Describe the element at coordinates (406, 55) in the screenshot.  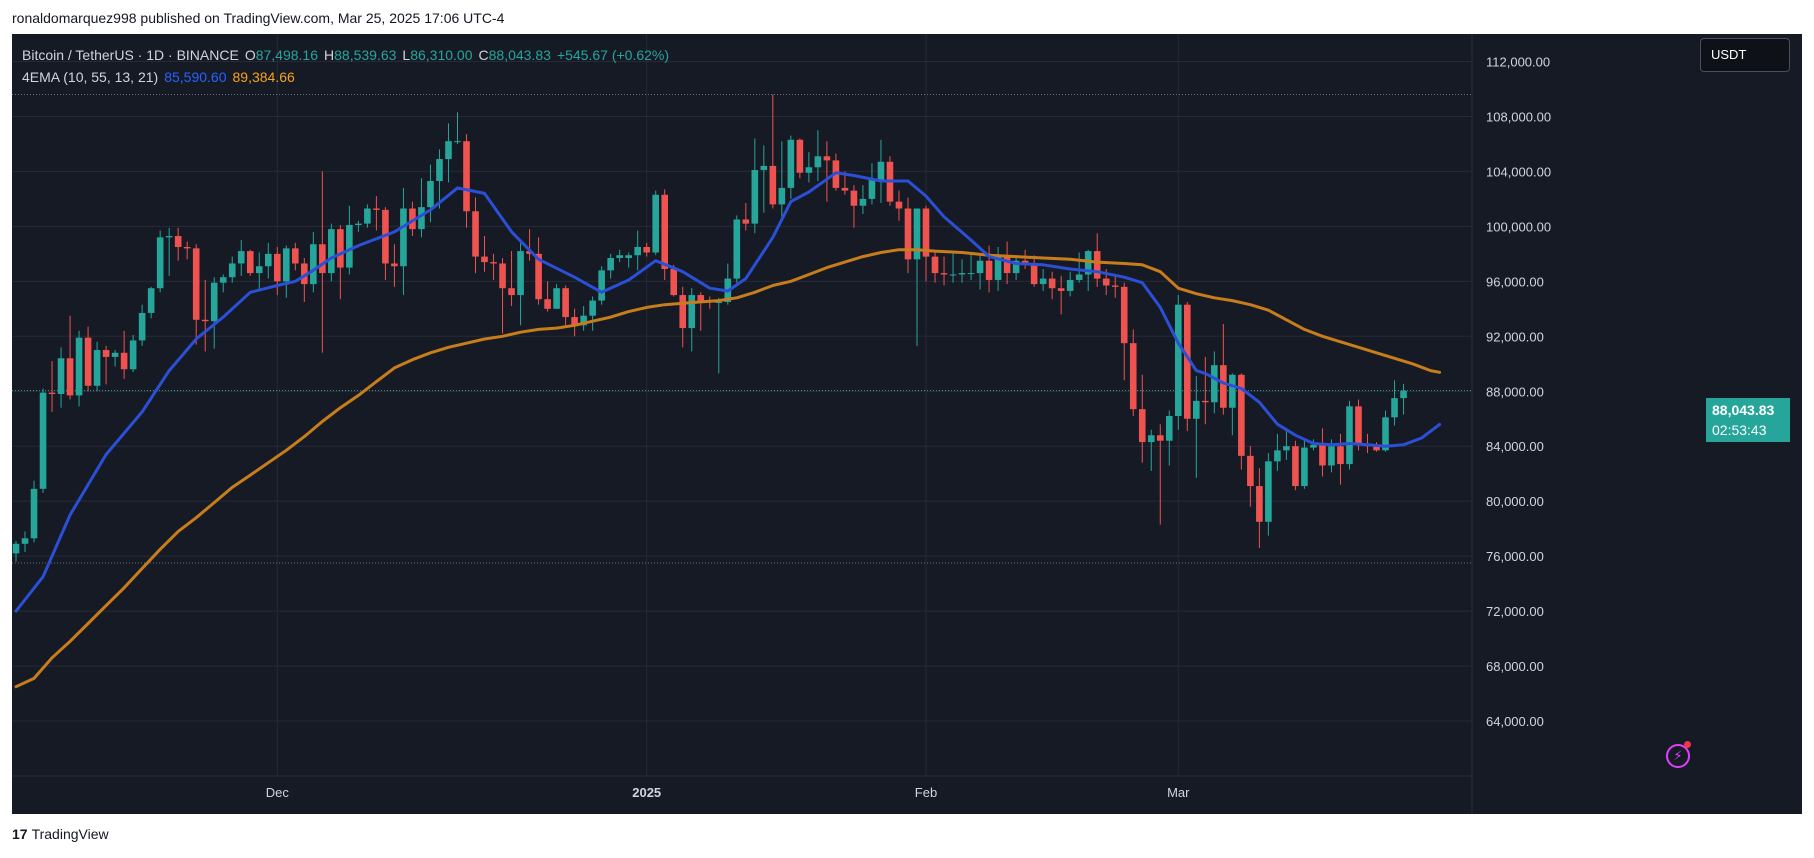
I see `low-label: L` at that location.